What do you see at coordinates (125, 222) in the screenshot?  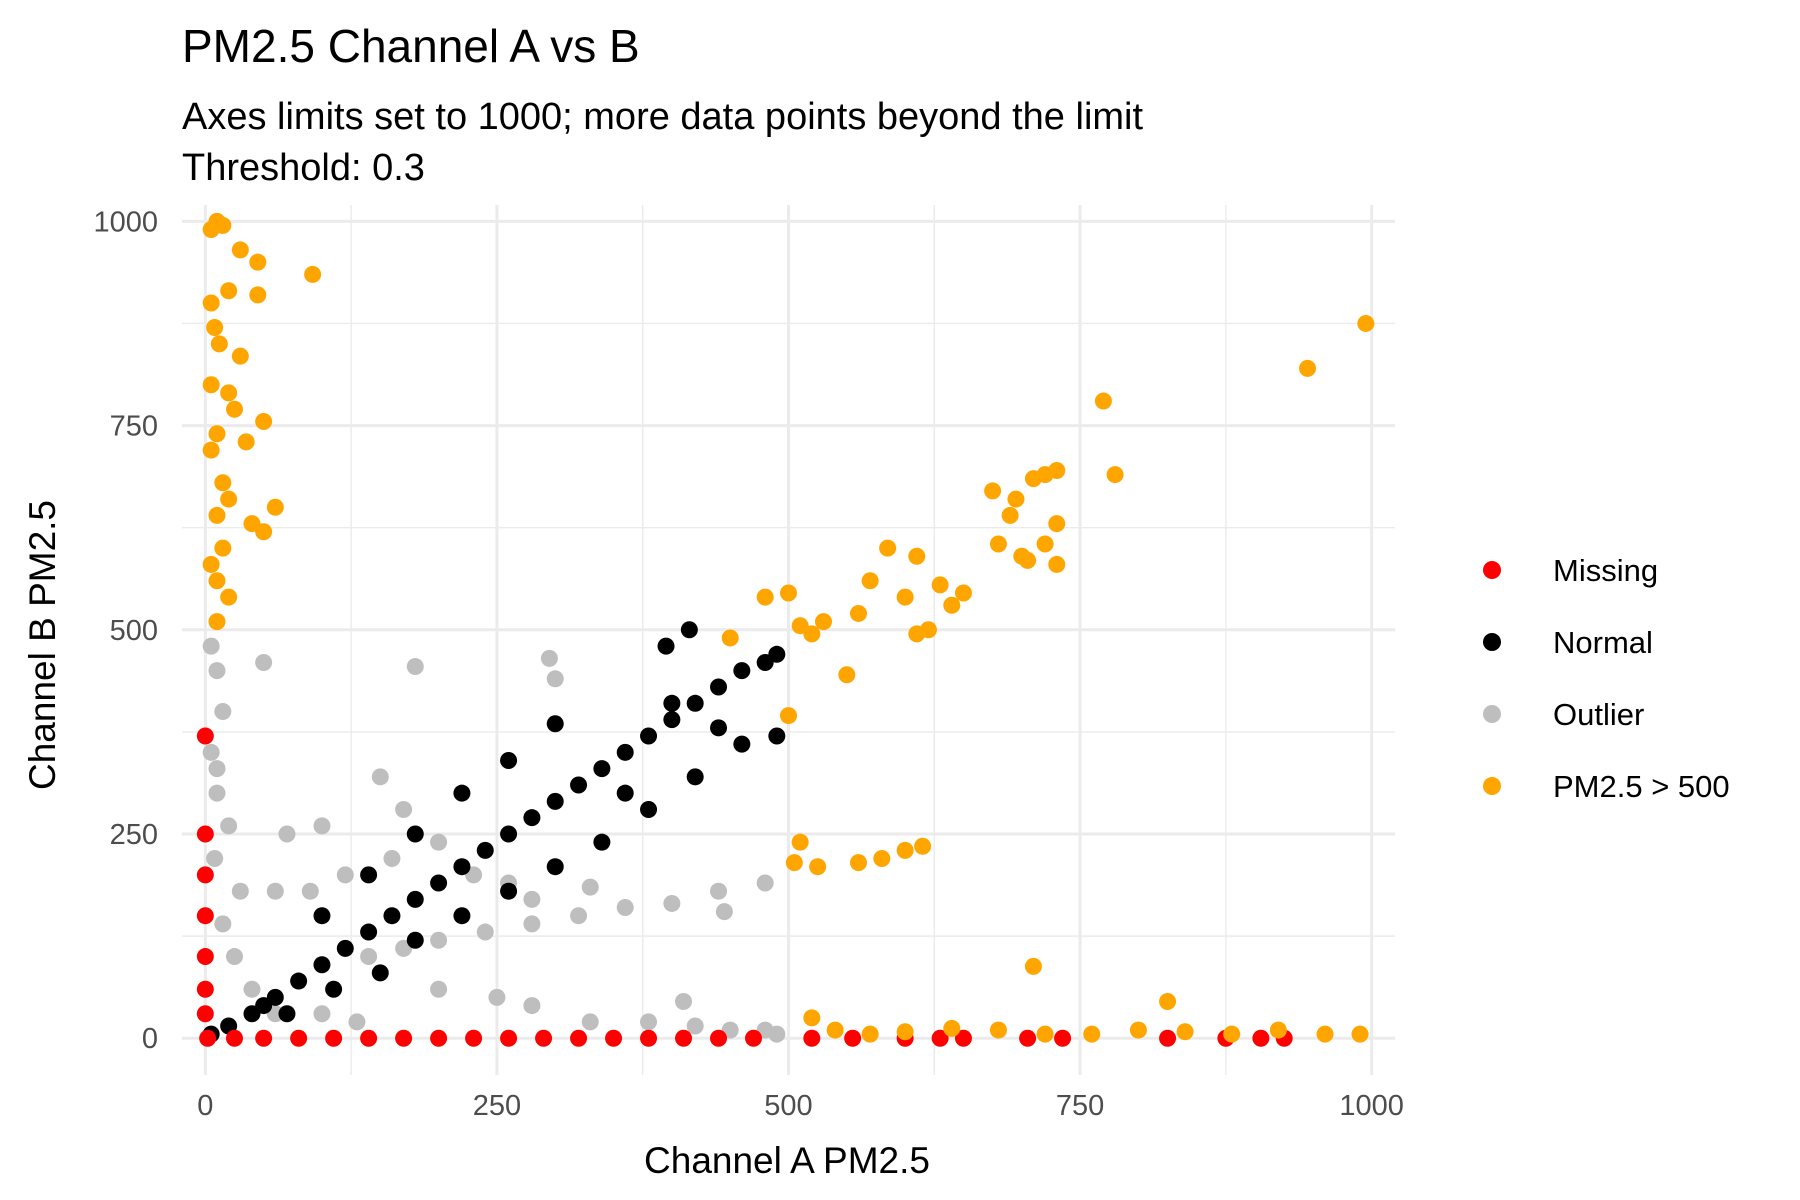 I see `y-tick-label: 1000` at bounding box center [125, 222].